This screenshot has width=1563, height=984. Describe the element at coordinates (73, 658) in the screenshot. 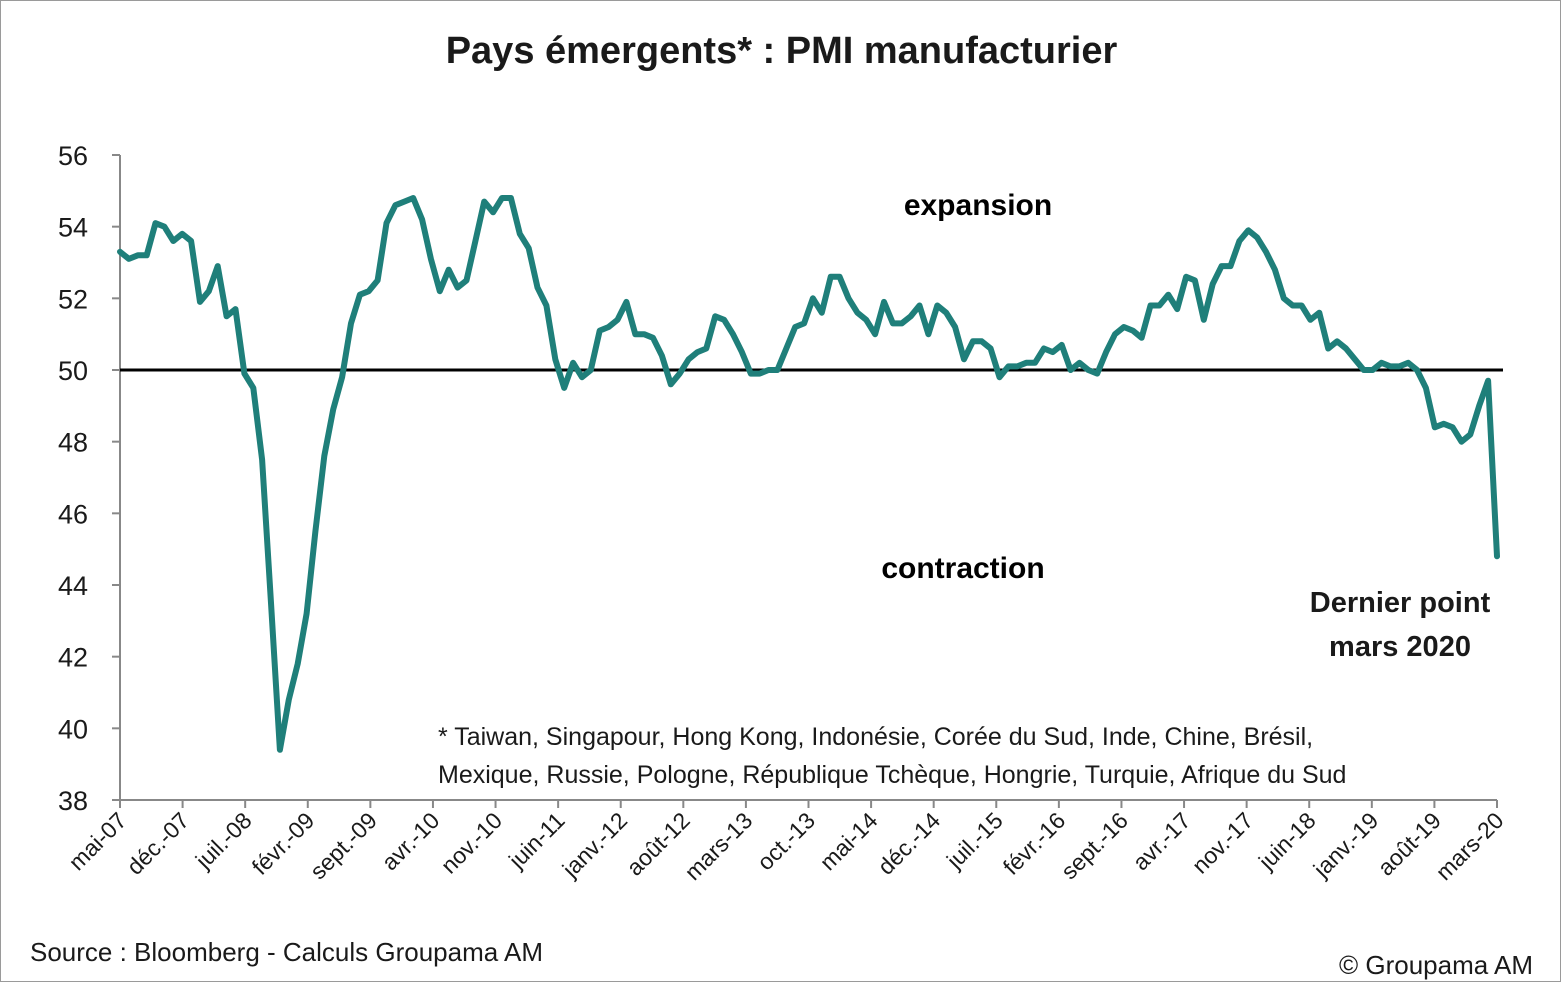

I see `y-tick-label: 42` at that location.